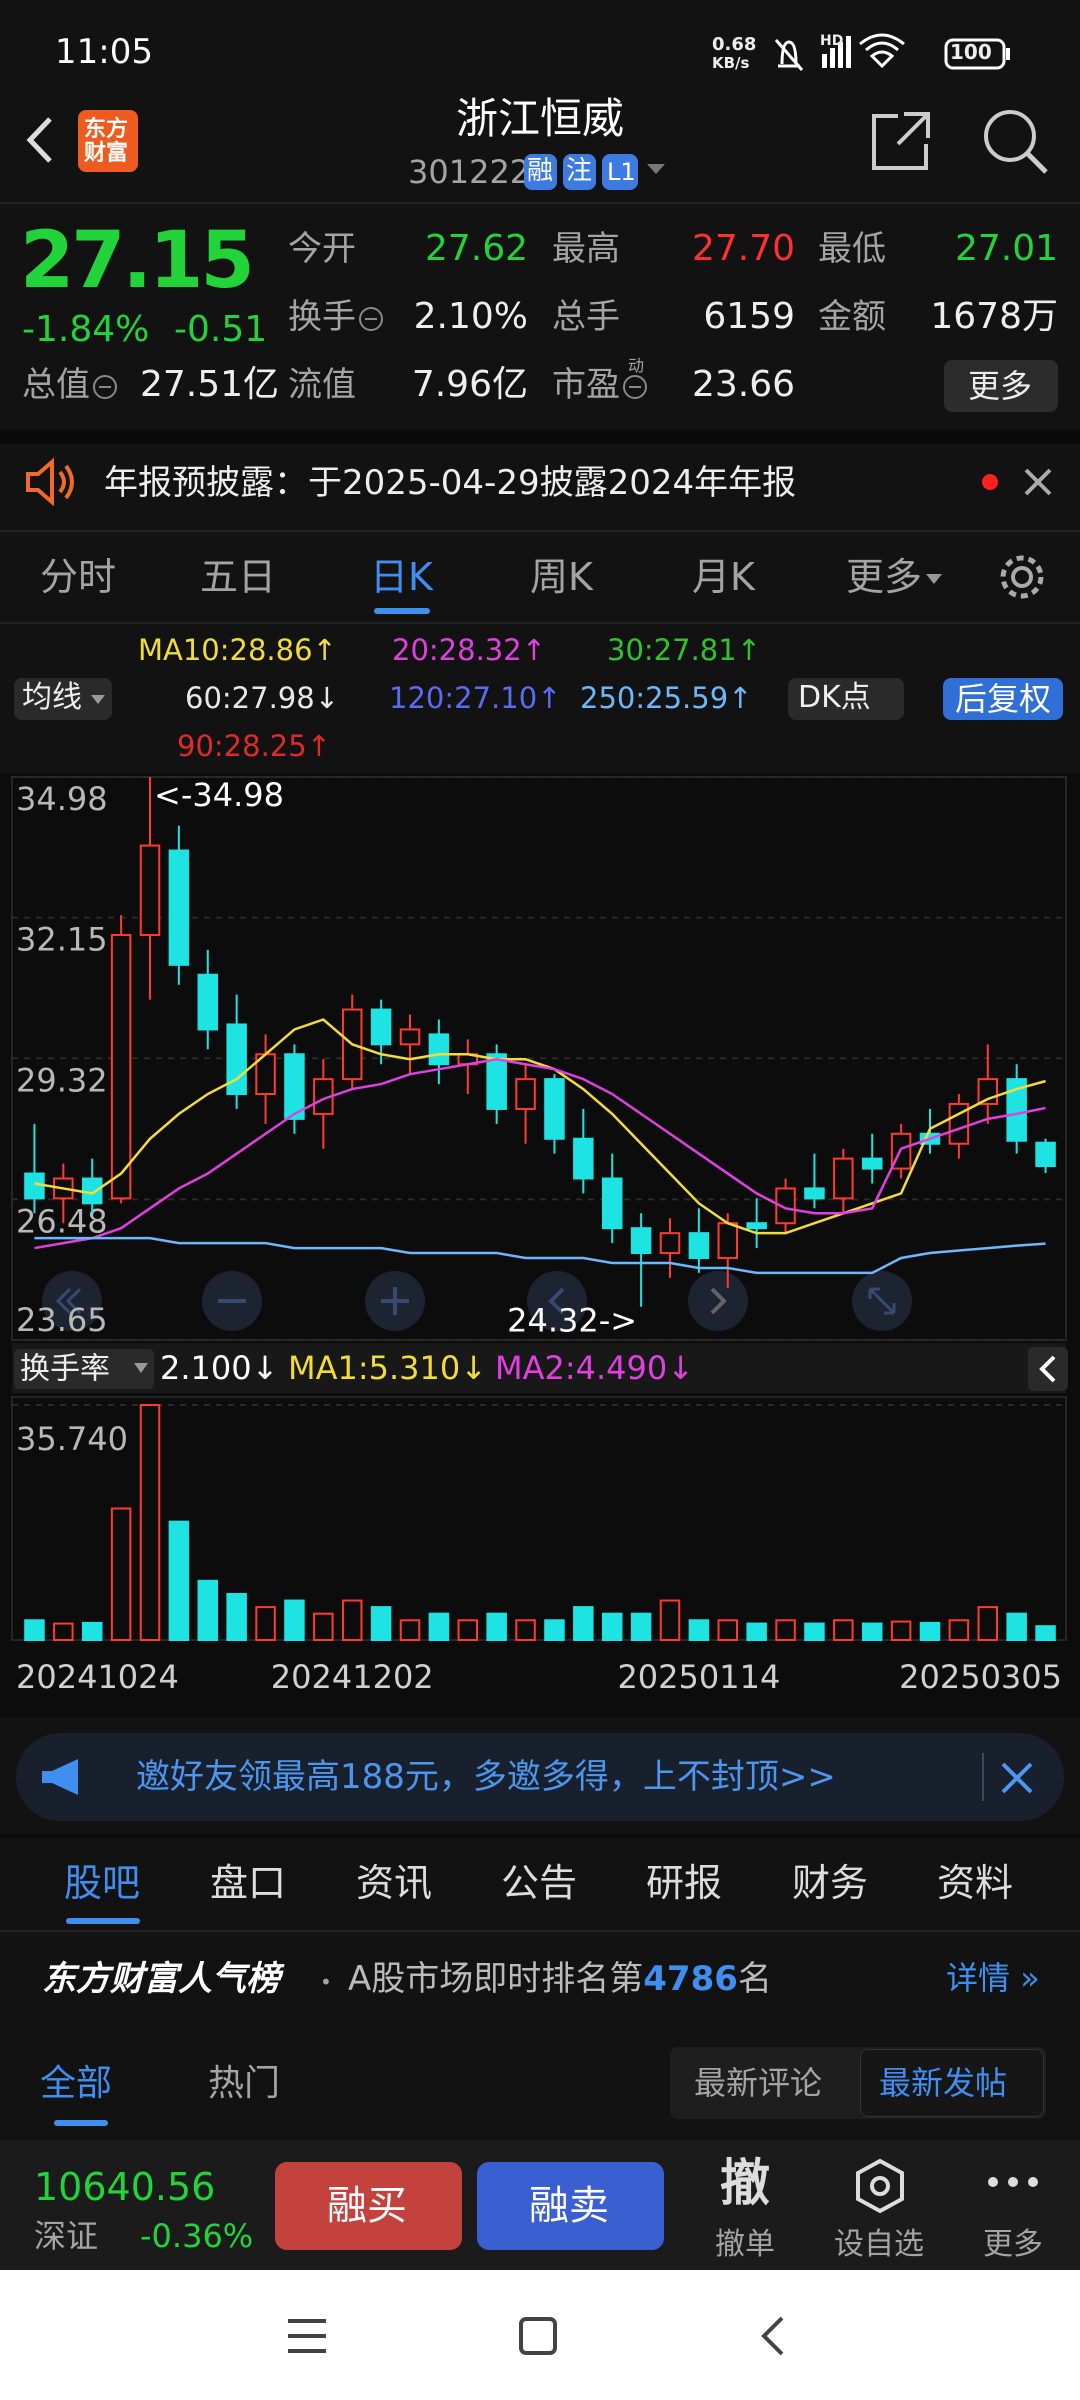  What do you see at coordinates (903, 141) in the screenshot?
I see `share-button` at bounding box center [903, 141].